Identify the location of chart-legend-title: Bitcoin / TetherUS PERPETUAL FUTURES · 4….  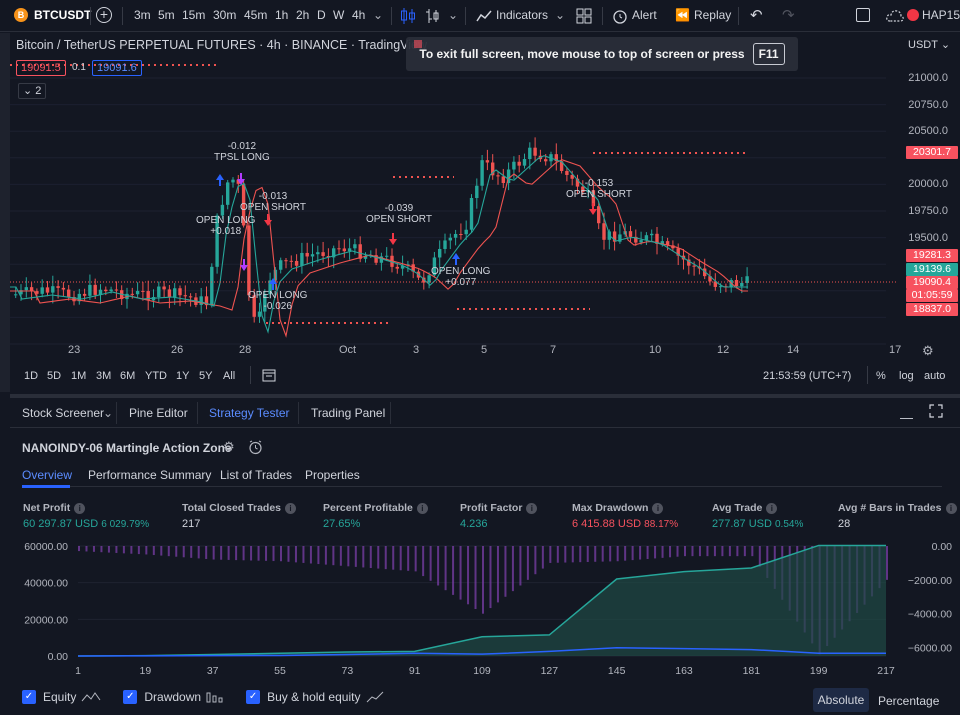
(222, 45).